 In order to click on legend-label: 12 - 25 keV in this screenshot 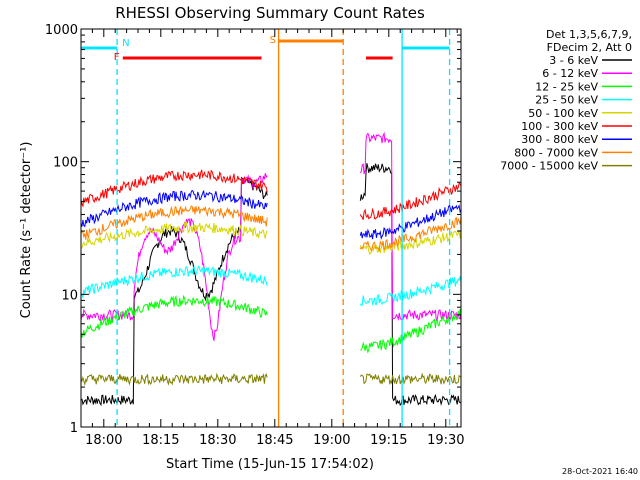, I will do `click(566, 86)`.